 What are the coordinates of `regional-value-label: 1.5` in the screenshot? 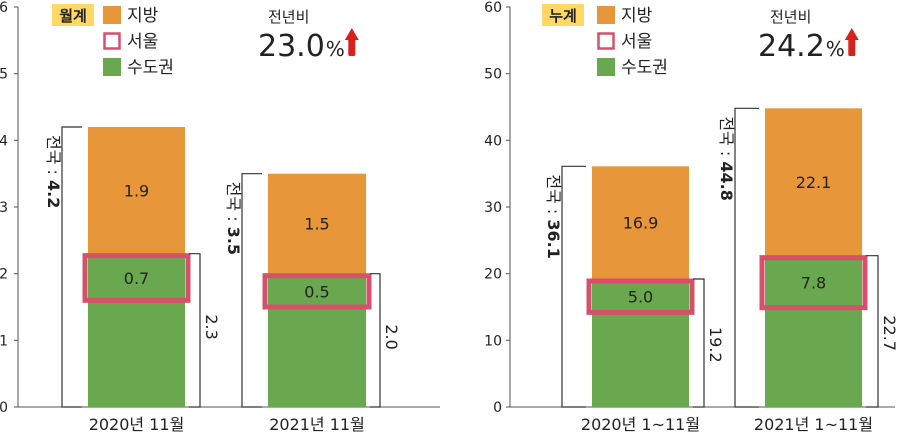 It's located at (316, 224).